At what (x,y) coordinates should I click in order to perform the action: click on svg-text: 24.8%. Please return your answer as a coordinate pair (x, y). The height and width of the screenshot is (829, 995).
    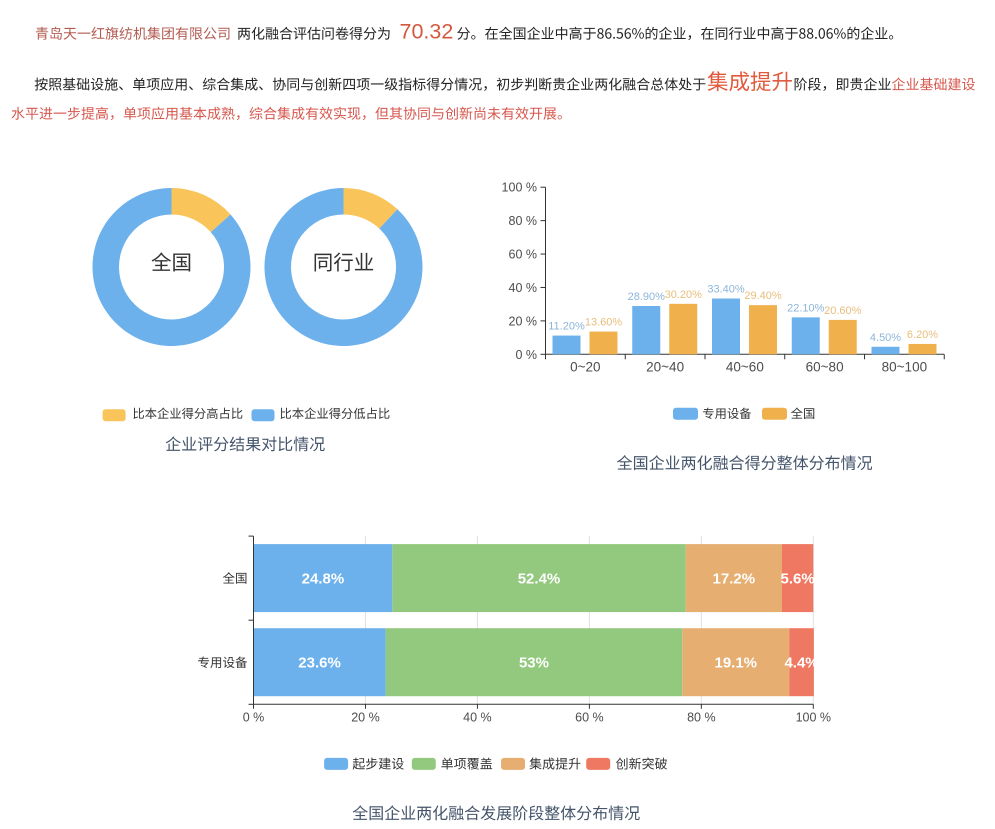
    Looking at the image, I should click on (323, 578).